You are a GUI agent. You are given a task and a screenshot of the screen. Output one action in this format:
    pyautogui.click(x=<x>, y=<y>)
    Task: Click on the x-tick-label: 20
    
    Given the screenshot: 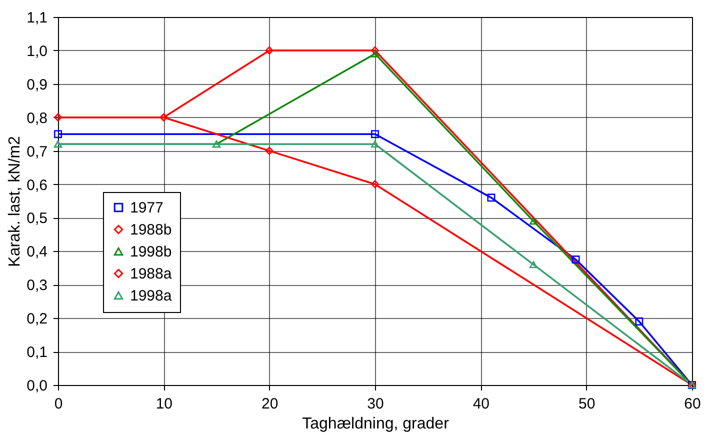 What is the action you would take?
    pyautogui.click(x=269, y=404)
    